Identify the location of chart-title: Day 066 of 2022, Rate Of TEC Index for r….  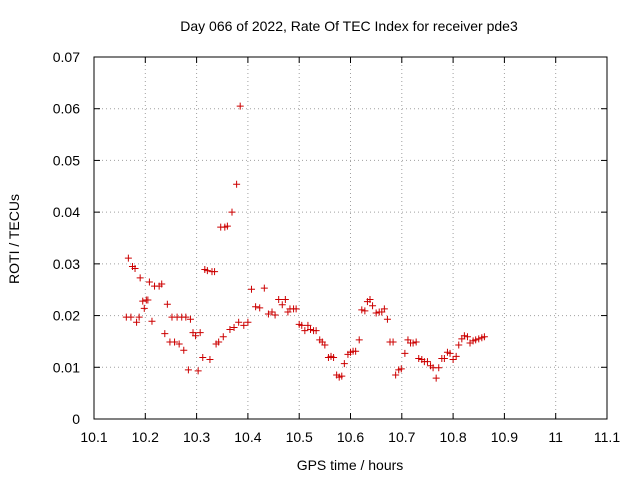
(349, 26).